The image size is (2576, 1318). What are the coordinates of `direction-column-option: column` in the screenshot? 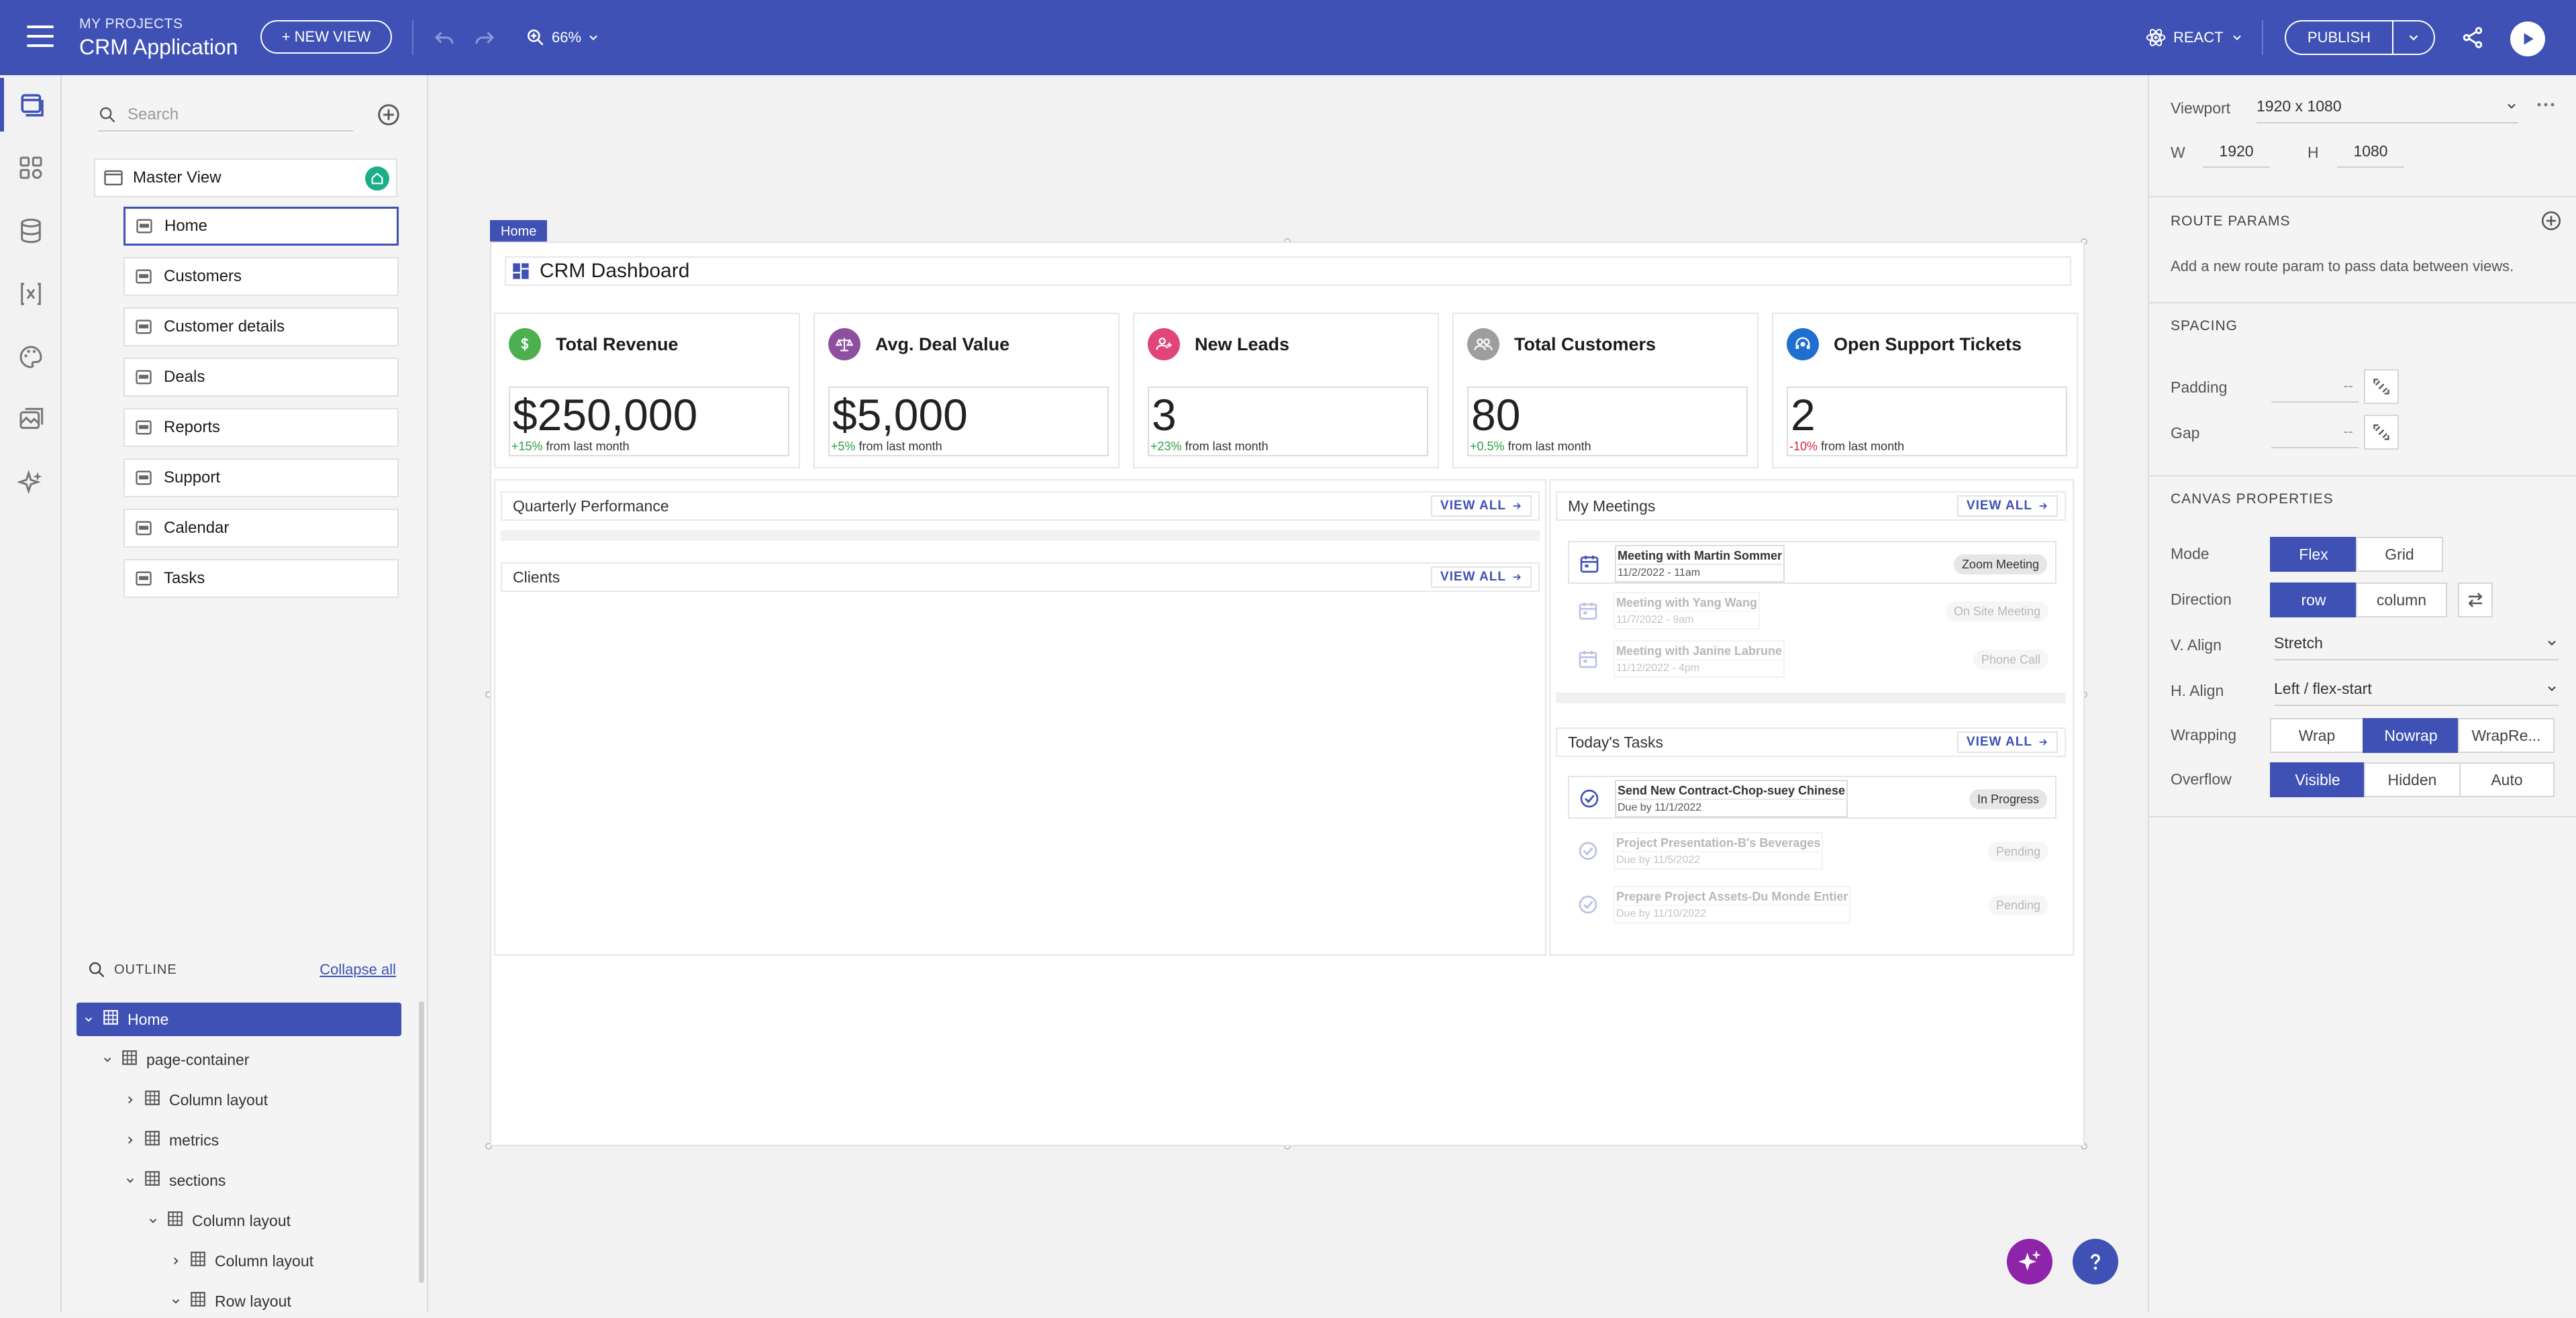 It's located at (2401, 599).